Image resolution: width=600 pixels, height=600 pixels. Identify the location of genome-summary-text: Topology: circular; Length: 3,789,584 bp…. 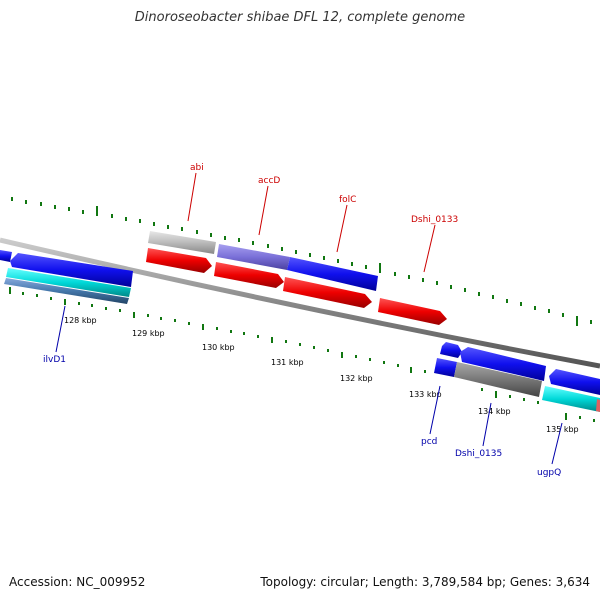
(425, 582).